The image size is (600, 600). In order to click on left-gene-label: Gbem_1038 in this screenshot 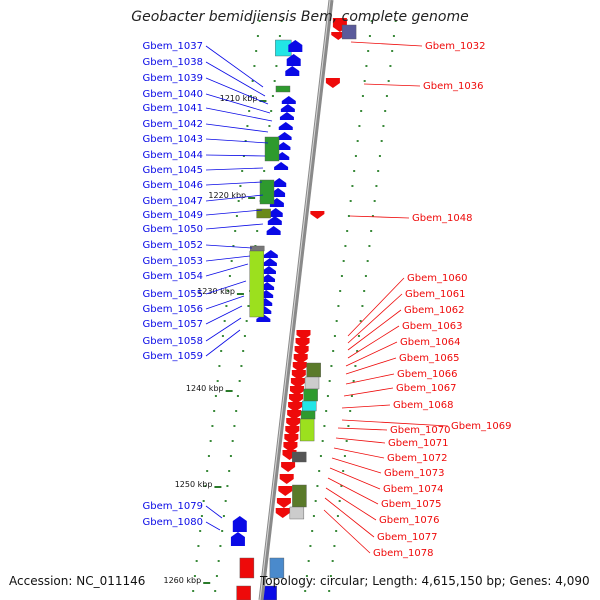, I will do `click(173, 62)`.